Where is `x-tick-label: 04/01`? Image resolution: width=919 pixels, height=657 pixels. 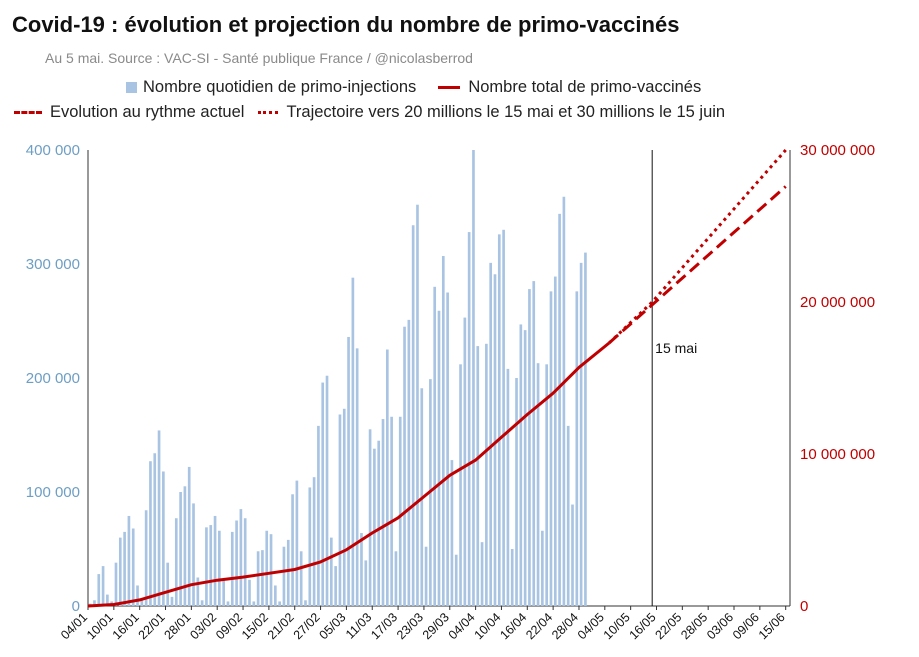 x-tick-label: 04/01 is located at coordinates (74, 626).